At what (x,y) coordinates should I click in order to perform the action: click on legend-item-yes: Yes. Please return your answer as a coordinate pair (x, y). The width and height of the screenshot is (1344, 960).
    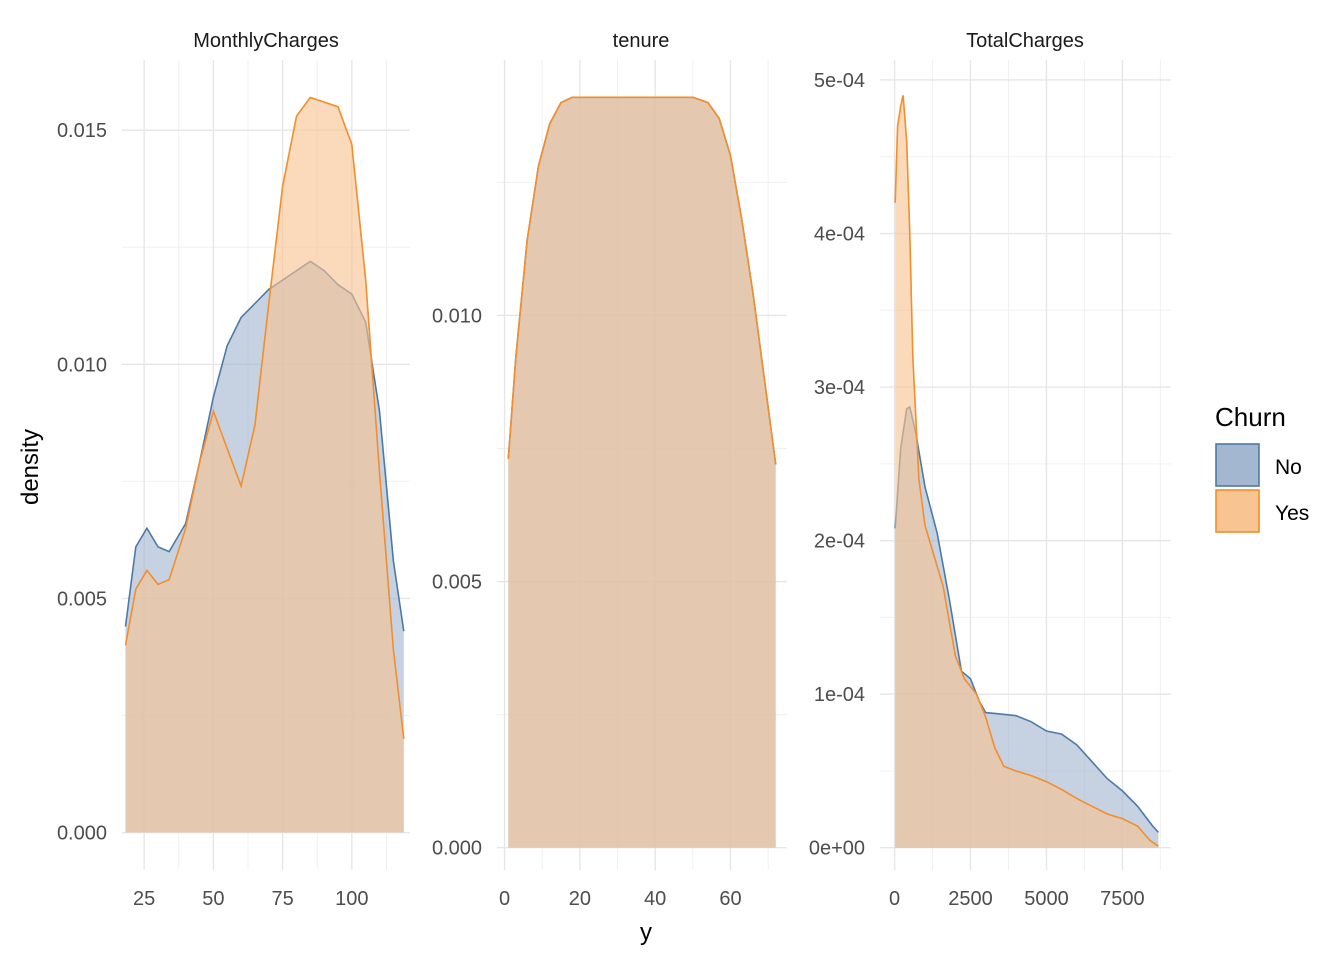
    Looking at the image, I should click on (1262, 511).